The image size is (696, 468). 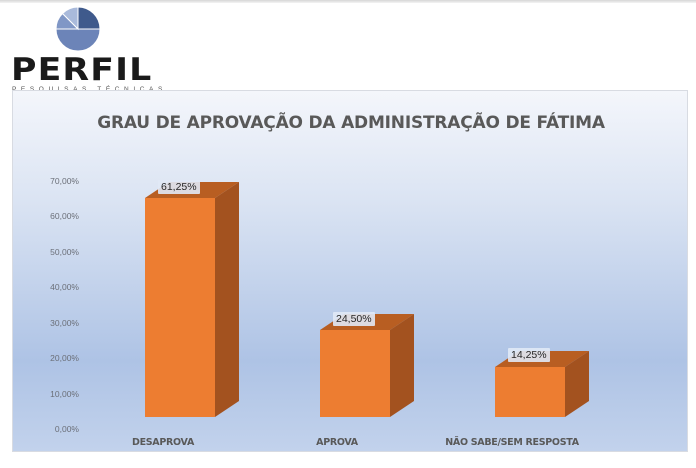 I want to click on perfil-logo: PERFIL PESQUISAS TÉCNICAS, so click(x=85, y=48).